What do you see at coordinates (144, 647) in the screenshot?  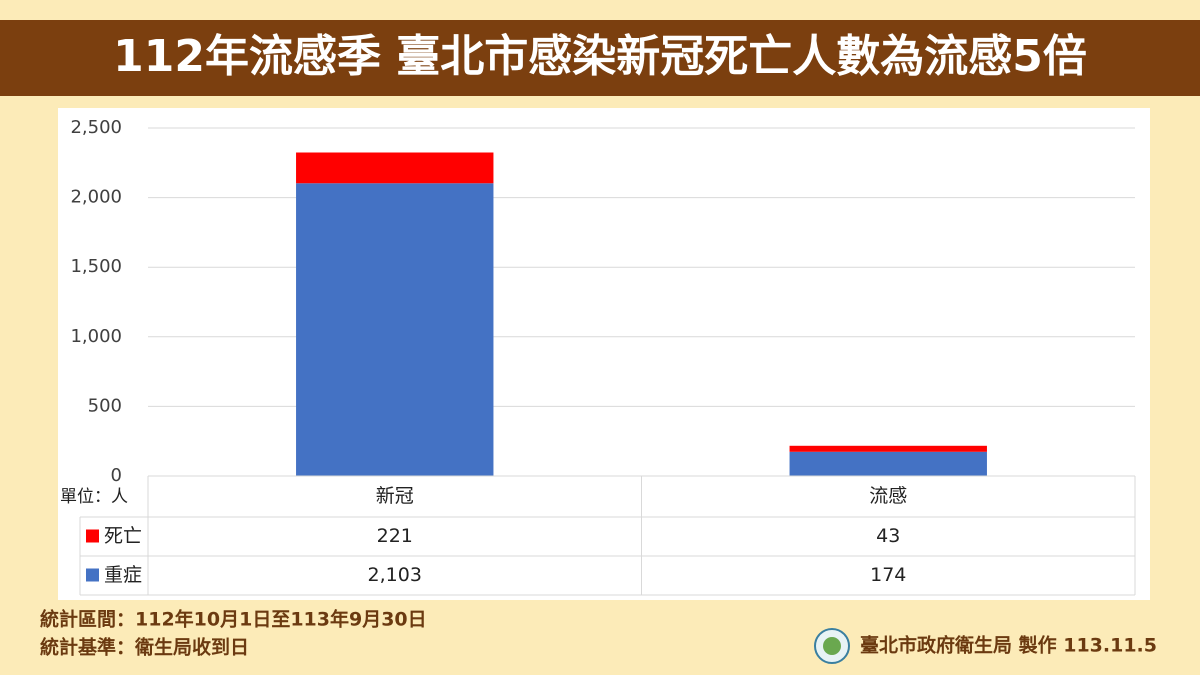 I see `note: 統計基準：衛生局收到日` at bounding box center [144, 647].